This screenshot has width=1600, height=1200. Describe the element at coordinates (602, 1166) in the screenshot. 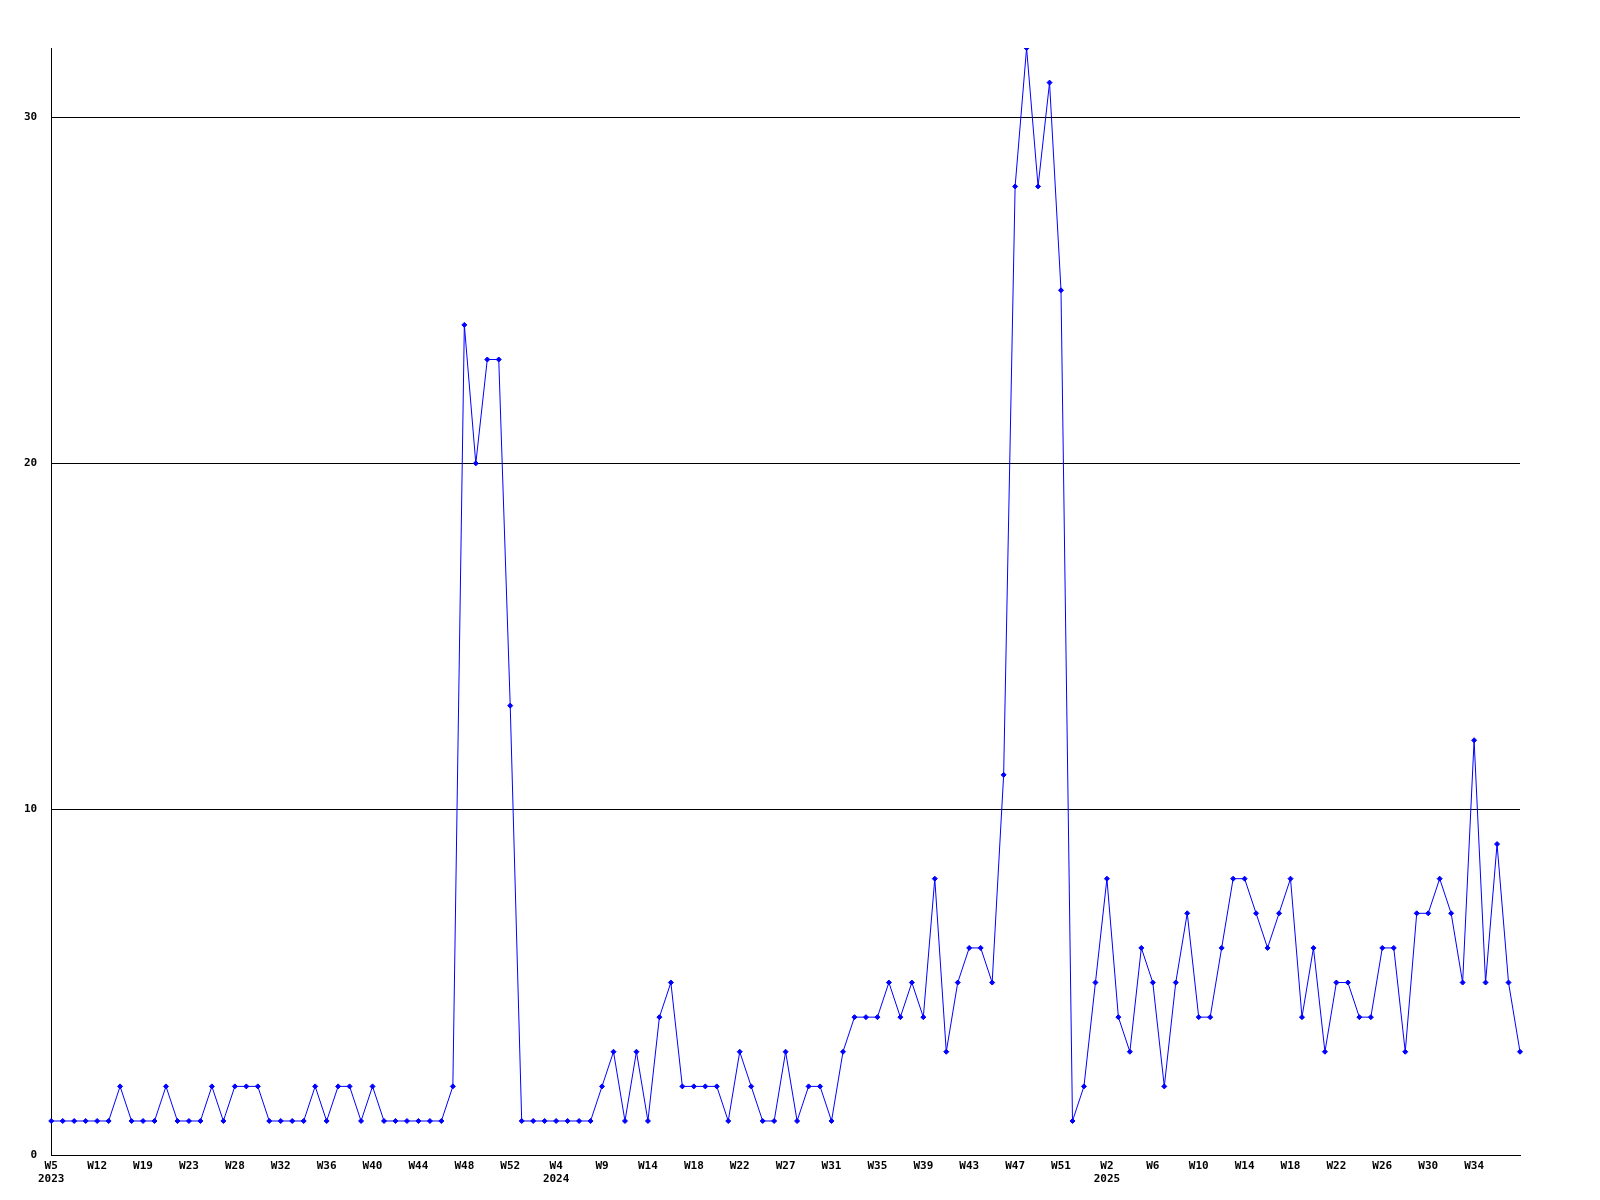

I see `x-tick-label: W9` at that location.